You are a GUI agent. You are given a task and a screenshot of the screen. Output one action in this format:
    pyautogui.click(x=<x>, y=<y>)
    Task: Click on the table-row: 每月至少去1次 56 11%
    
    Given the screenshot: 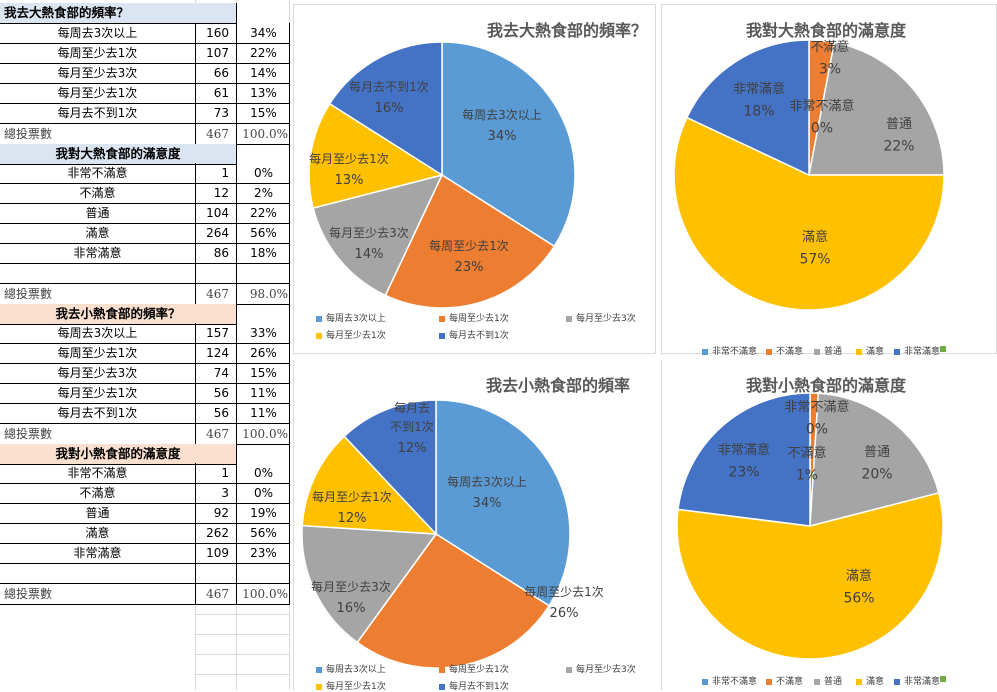 What is the action you would take?
    pyautogui.click(x=145, y=393)
    